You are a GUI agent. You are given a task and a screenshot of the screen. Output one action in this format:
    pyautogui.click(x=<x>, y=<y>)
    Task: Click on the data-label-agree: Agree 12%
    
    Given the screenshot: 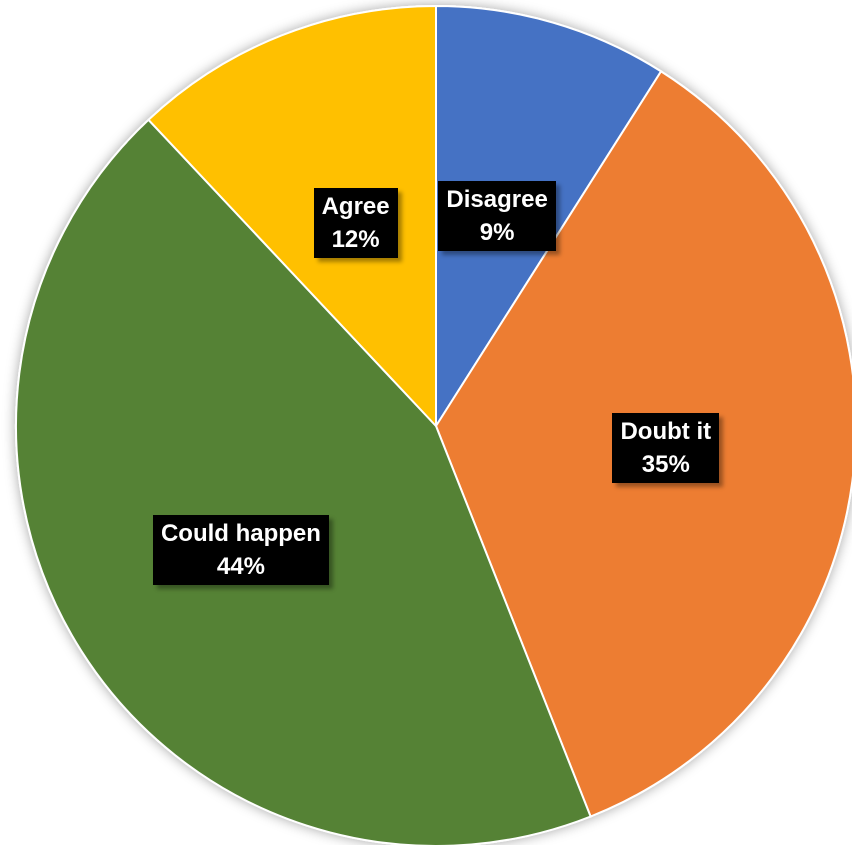 What is the action you would take?
    pyautogui.click(x=355, y=222)
    